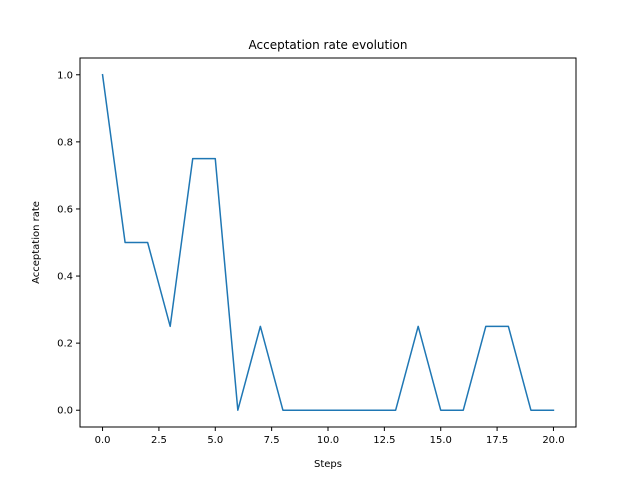 Image resolution: width=640 pixels, height=480 pixels. What do you see at coordinates (103, 440) in the screenshot?
I see `x-tick-label: 0.0` at bounding box center [103, 440].